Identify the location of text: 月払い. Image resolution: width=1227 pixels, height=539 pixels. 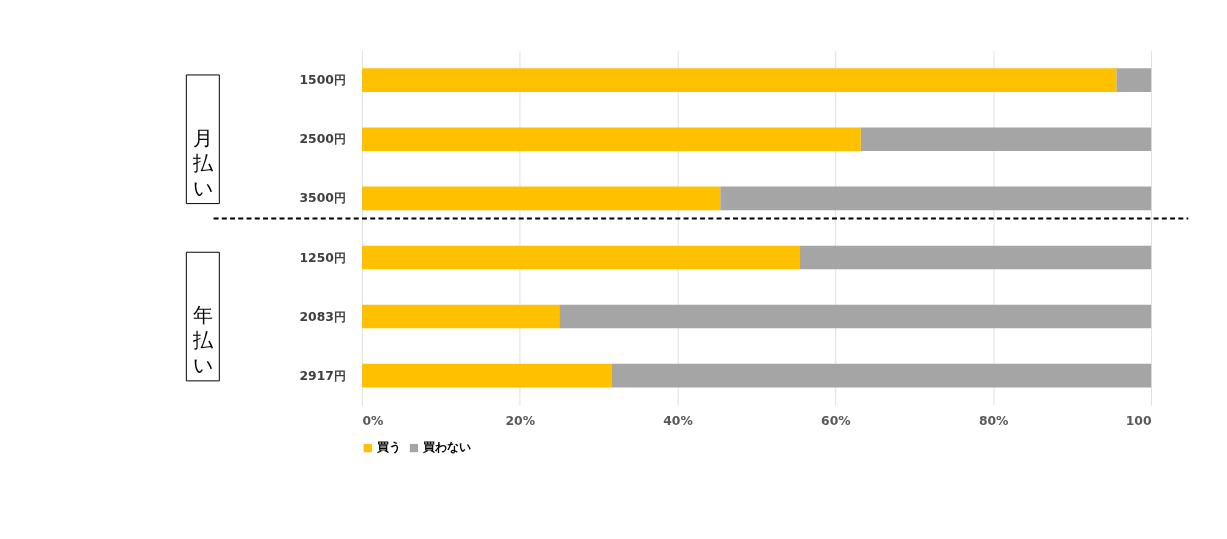
(202, 163).